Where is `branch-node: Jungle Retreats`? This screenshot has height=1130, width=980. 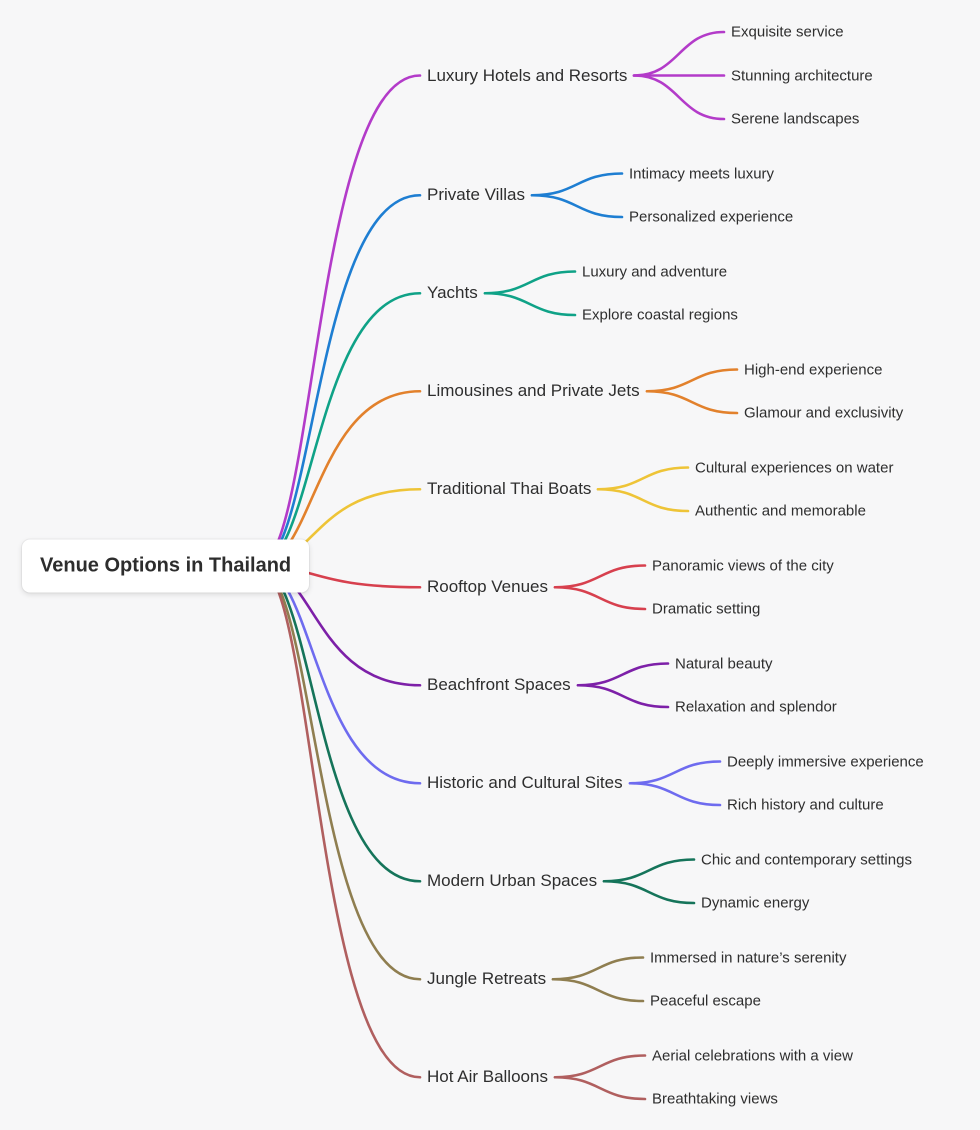 branch-node: Jungle Retreats is located at coordinates (487, 979).